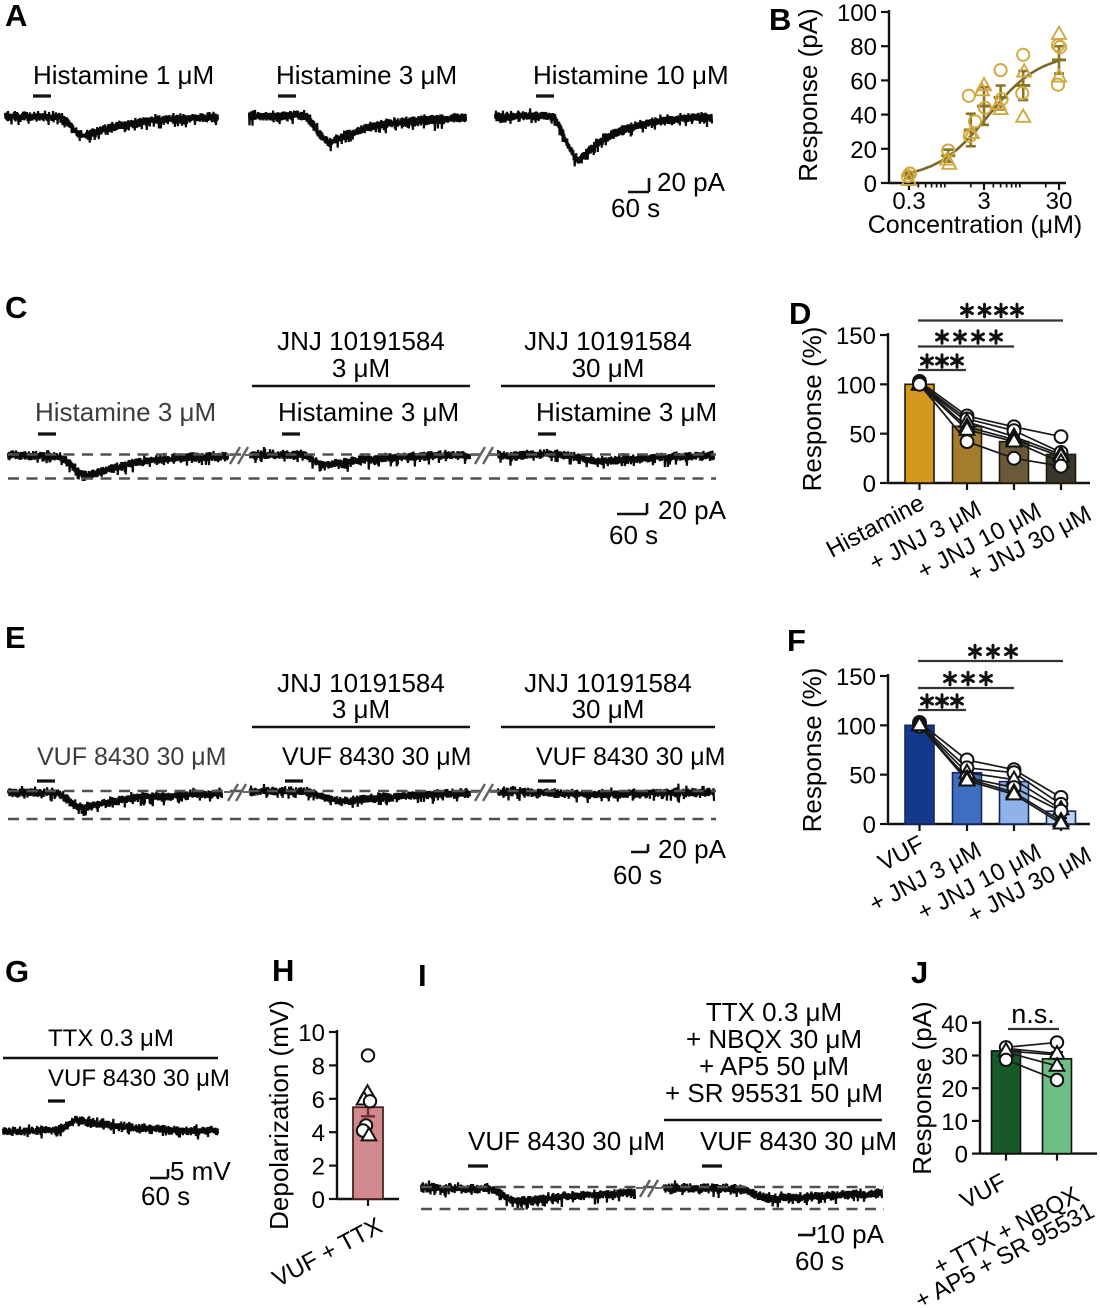 This screenshot has width=1100, height=1308. Describe the element at coordinates (318, 1066) in the screenshot. I see `svg-text: 8` at that location.